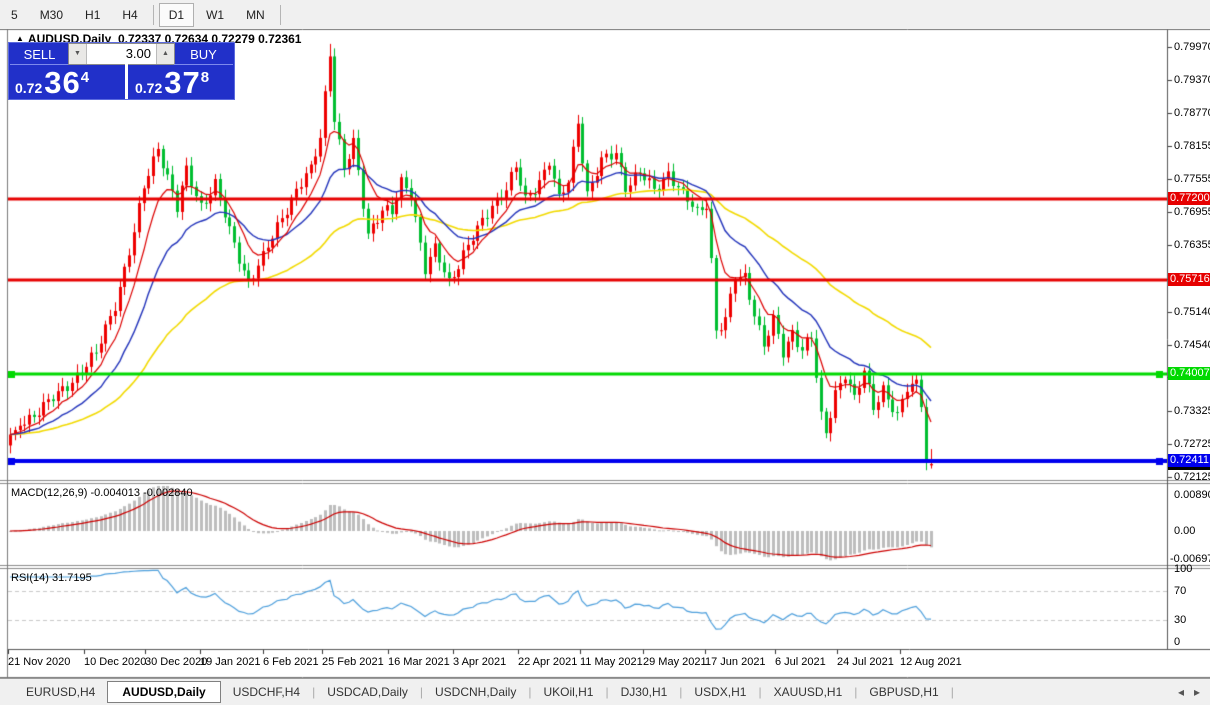  I want to click on timeframe-button-w1: W1, so click(215, 14).